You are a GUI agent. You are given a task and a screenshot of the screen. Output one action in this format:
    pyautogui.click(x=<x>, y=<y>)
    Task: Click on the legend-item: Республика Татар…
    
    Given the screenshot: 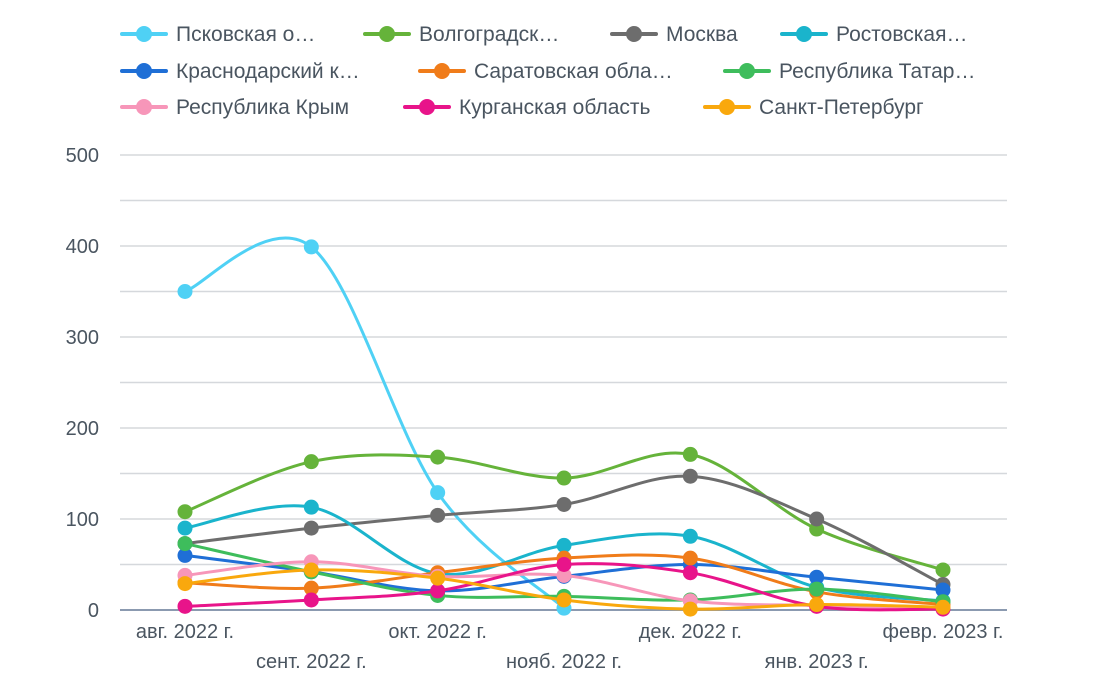 What is the action you would take?
    pyautogui.click(x=849, y=71)
    